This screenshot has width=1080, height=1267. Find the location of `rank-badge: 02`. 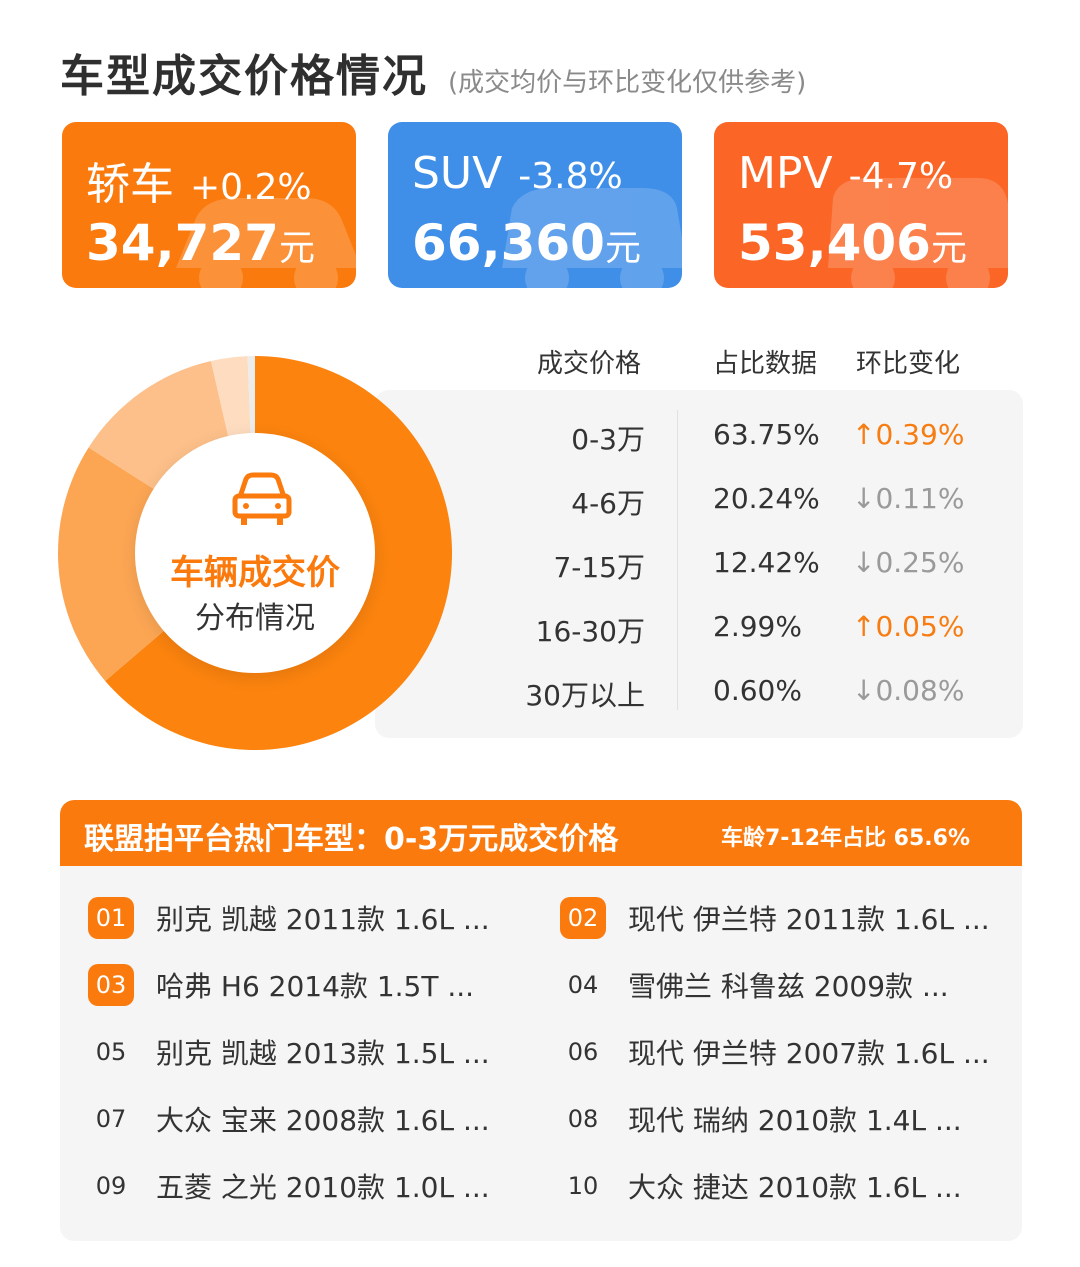

rank-badge: 02 is located at coordinates (583, 918).